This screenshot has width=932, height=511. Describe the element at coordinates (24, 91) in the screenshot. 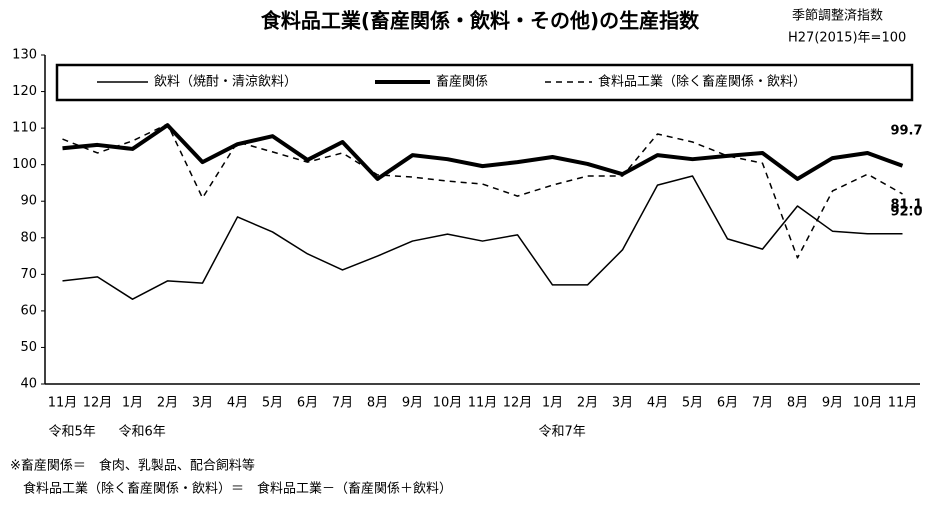

I see `y-tick-label: 120` at that location.